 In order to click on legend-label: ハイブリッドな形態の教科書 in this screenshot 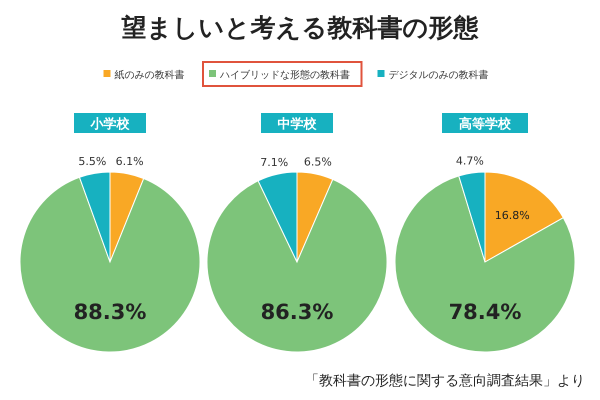, I will do `click(284, 75)`.